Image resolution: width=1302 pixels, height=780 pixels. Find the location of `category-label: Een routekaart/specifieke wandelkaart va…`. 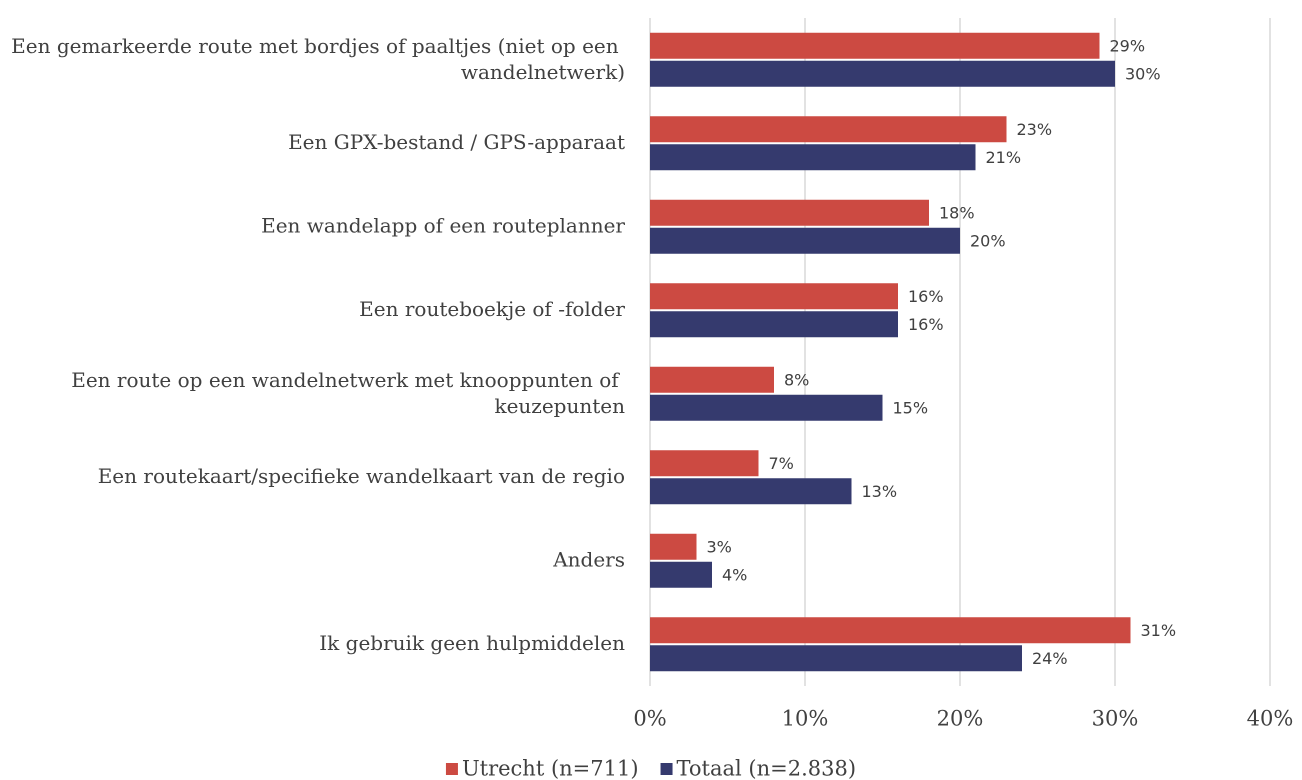

category-label: Een routekaart/specifieke wandelkaart va… is located at coordinates (361, 476).